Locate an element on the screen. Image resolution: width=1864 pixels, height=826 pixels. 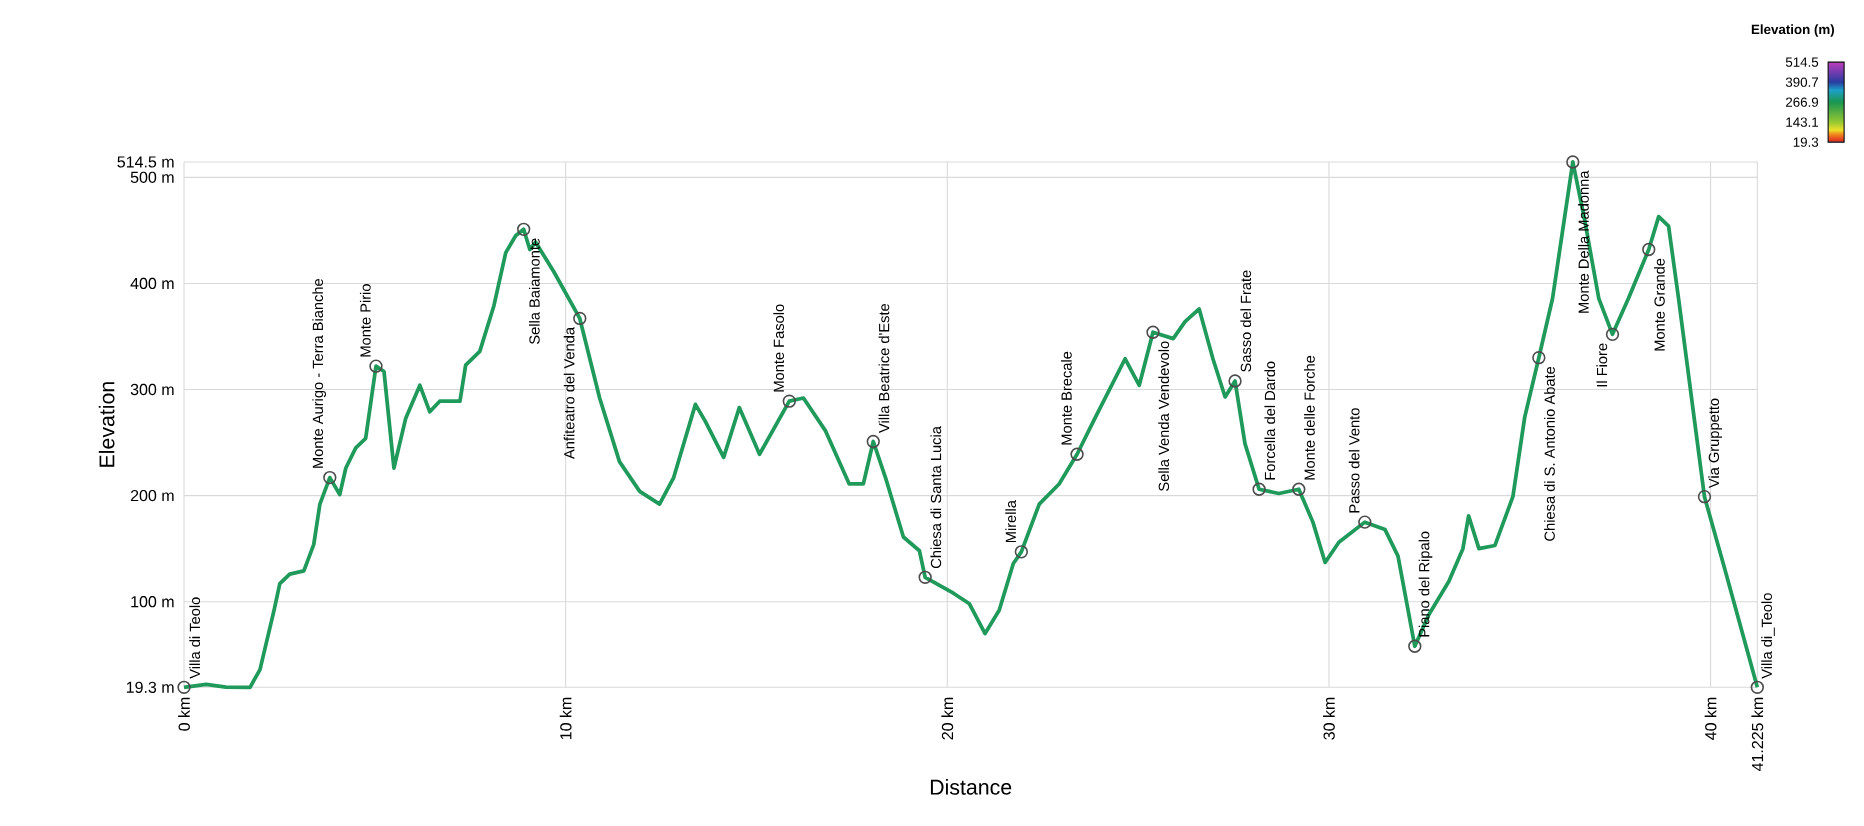
x-axis-title: Distance is located at coordinates (971, 787).